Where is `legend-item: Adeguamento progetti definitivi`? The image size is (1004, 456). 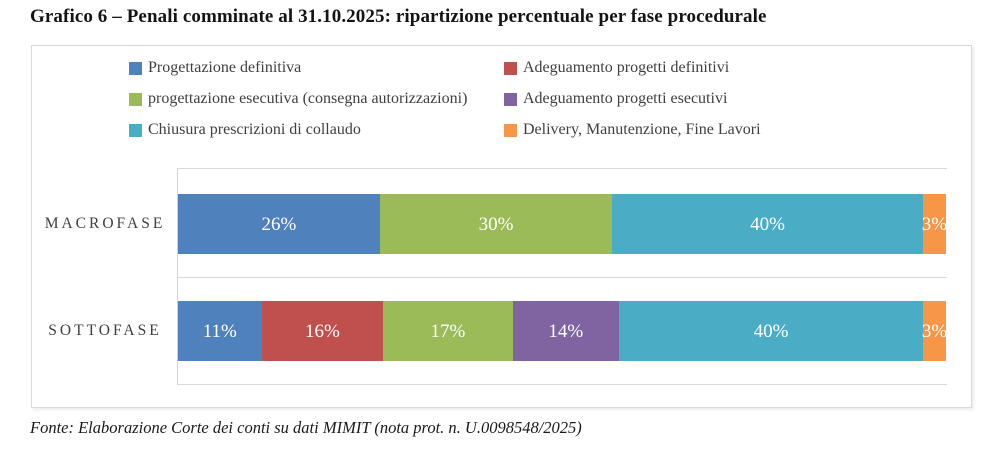 legend-item: Adeguamento progetti definitivi is located at coordinates (733, 68).